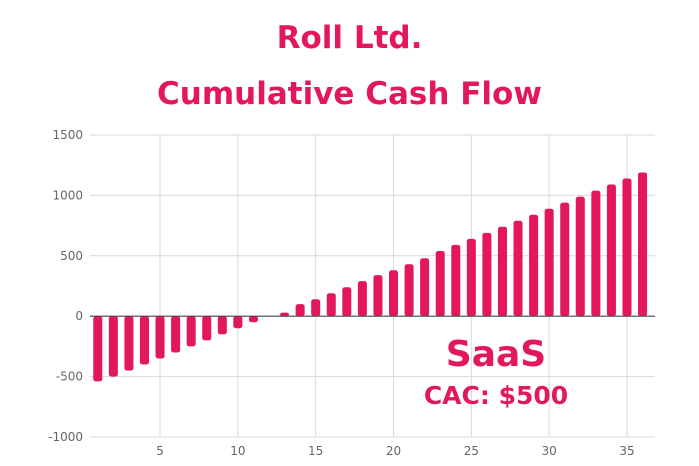  Describe the element at coordinates (349, 38) in the screenshot. I see `chart-title-line-1: Roll Ltd.` at that location.